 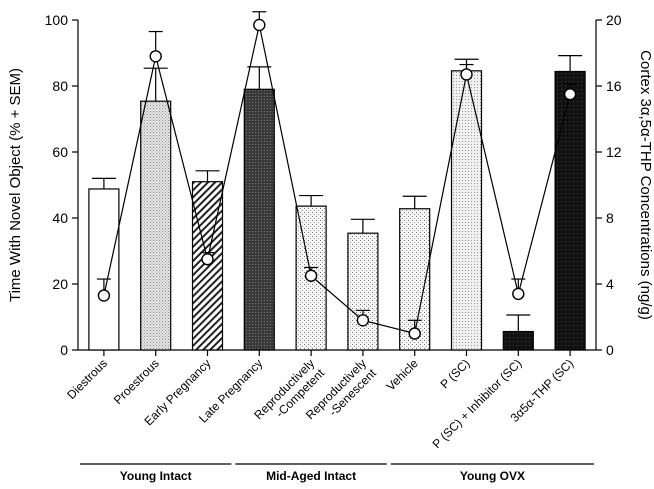 I want to click on category-label-line: P (SC), so click(x=454, y=373).